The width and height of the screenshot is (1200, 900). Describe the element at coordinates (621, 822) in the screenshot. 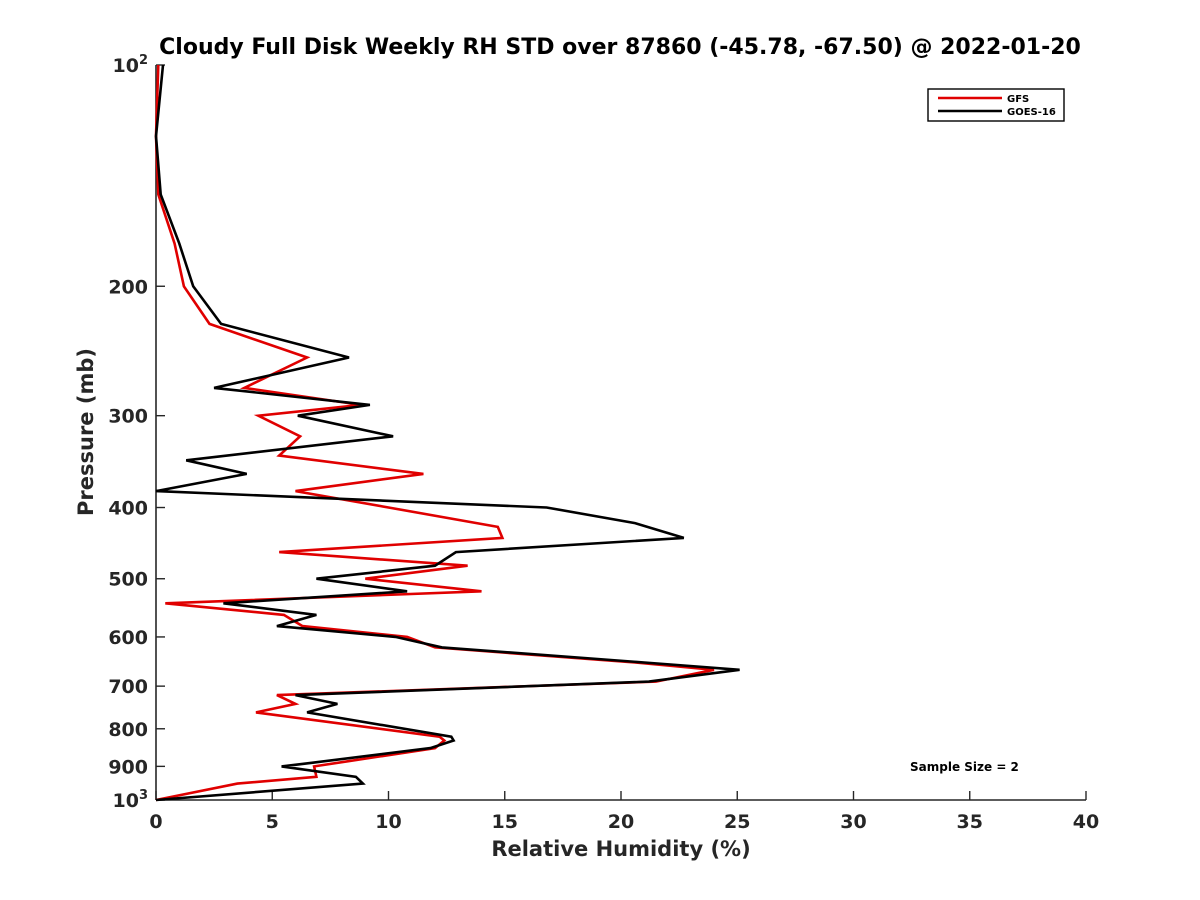

I see `x-tick-label: 20` at that location.